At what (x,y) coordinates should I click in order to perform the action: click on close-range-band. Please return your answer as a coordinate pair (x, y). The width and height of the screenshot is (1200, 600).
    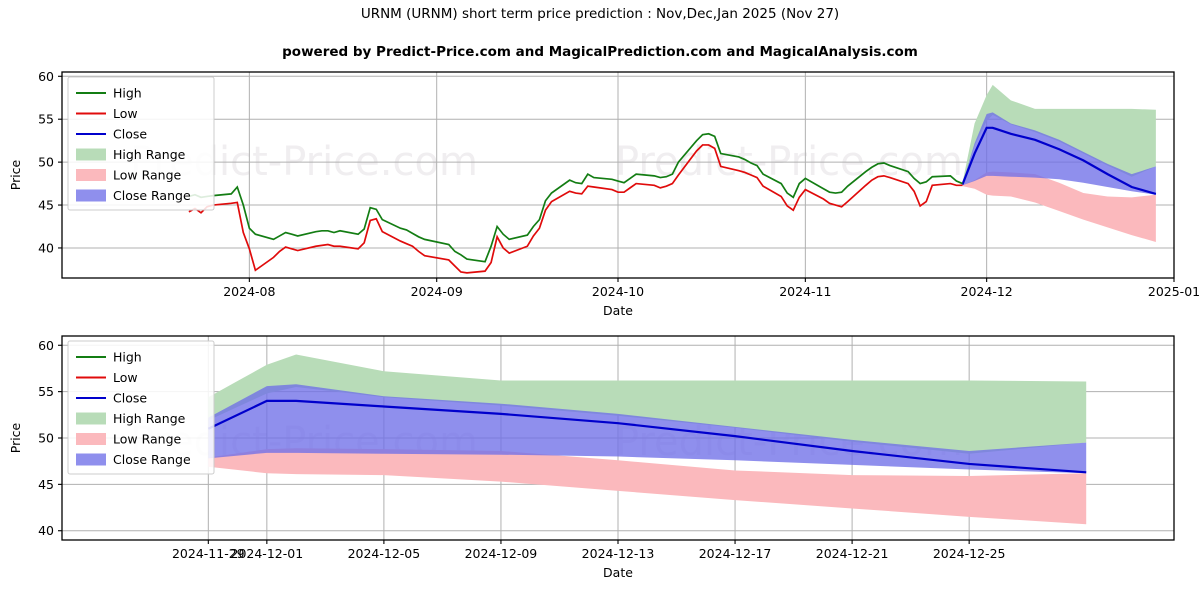
    Looking at the image, I should click on (647, 429).